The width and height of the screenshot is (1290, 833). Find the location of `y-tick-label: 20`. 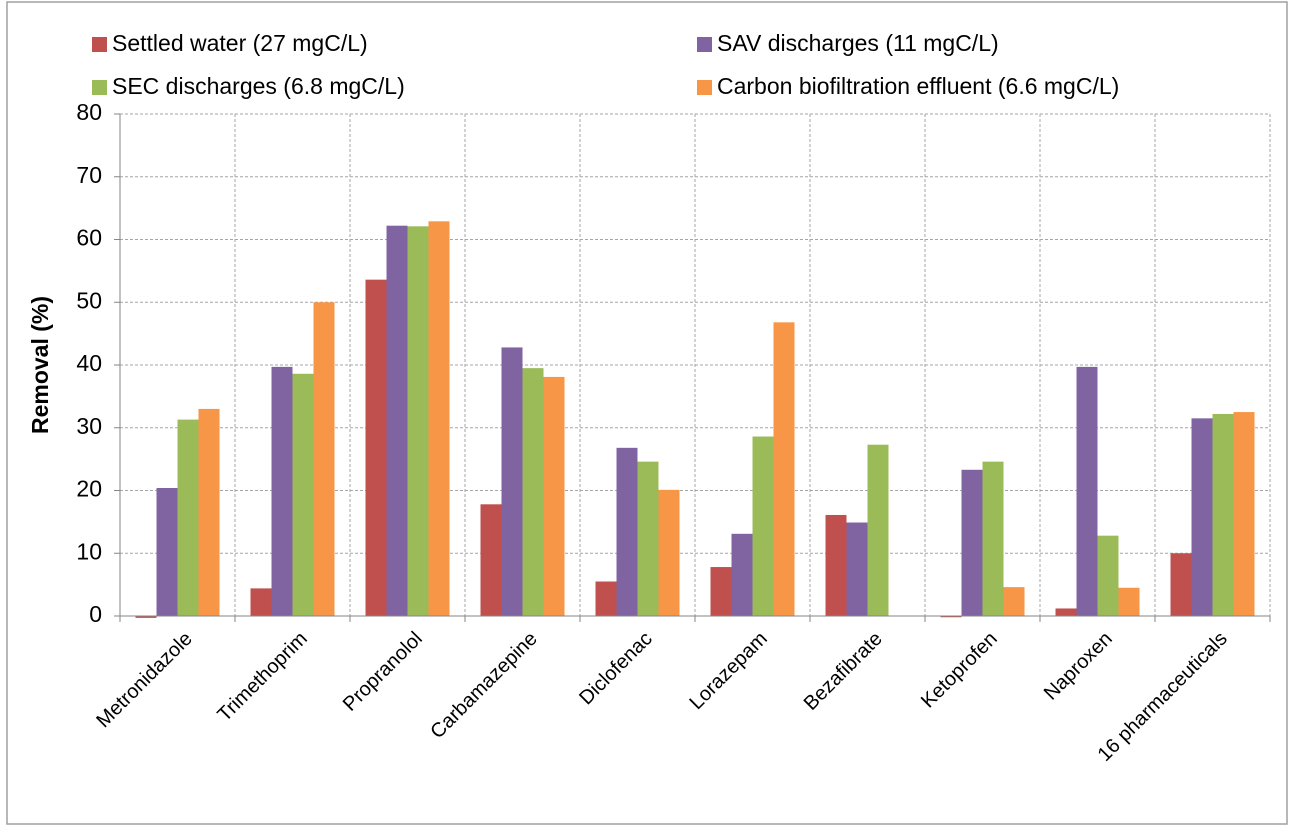

y-tick-label: 20 is located at coordinates (89, 489).